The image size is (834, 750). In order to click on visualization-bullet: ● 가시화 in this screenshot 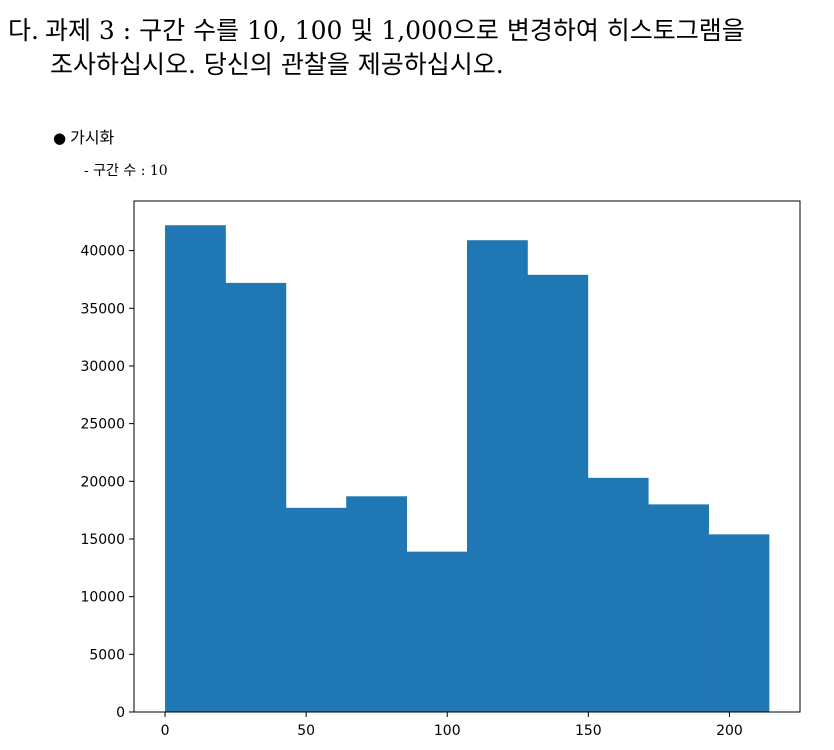, I will do `click(83, 138)`.